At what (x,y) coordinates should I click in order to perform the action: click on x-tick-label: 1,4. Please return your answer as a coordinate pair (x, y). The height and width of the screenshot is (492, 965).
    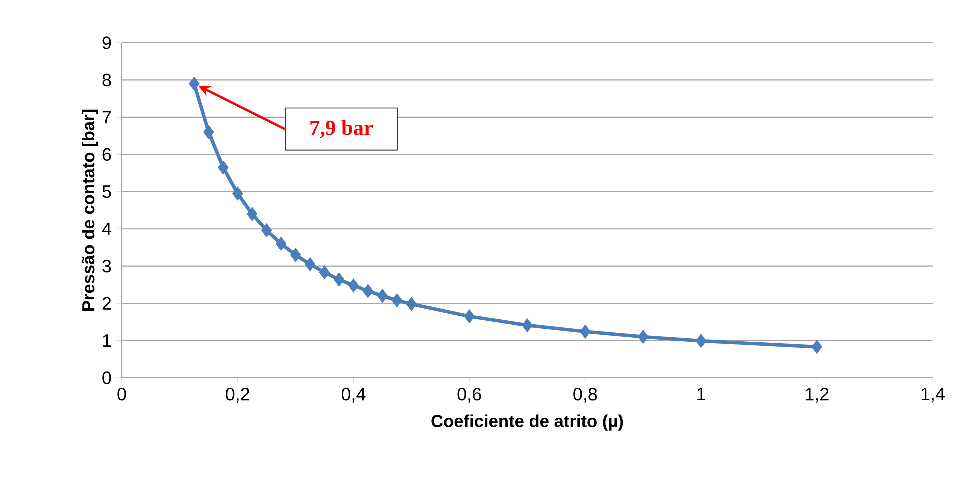
    Looking at the image, I should click on (933, 395).